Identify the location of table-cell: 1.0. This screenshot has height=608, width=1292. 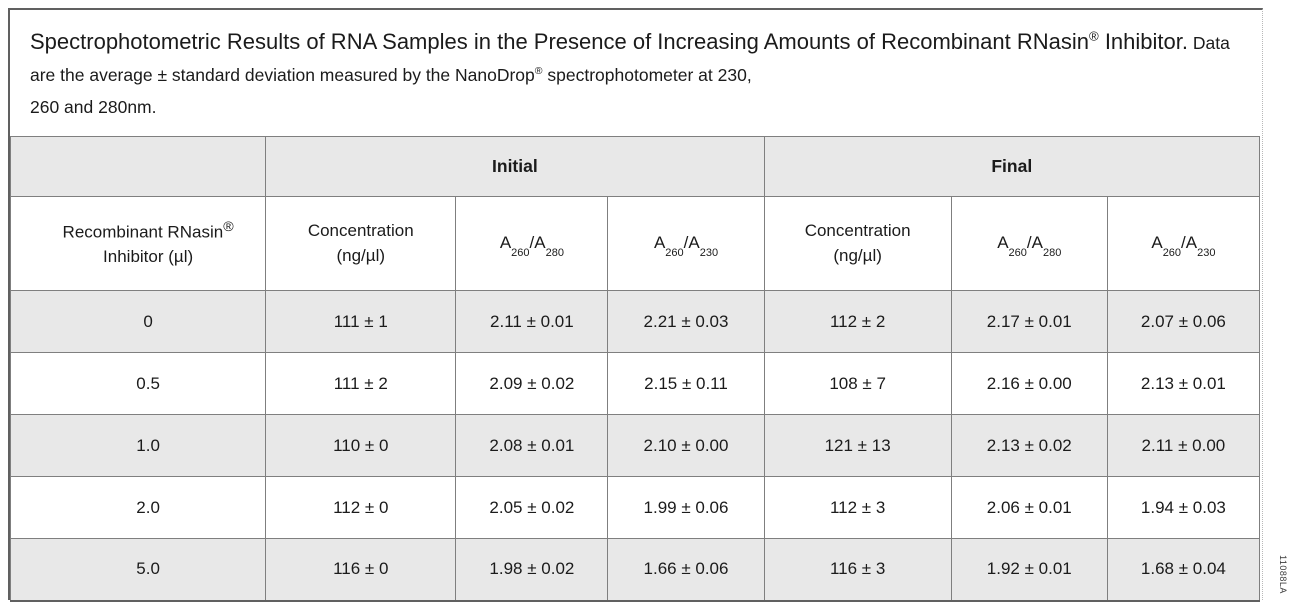
(138, 445).